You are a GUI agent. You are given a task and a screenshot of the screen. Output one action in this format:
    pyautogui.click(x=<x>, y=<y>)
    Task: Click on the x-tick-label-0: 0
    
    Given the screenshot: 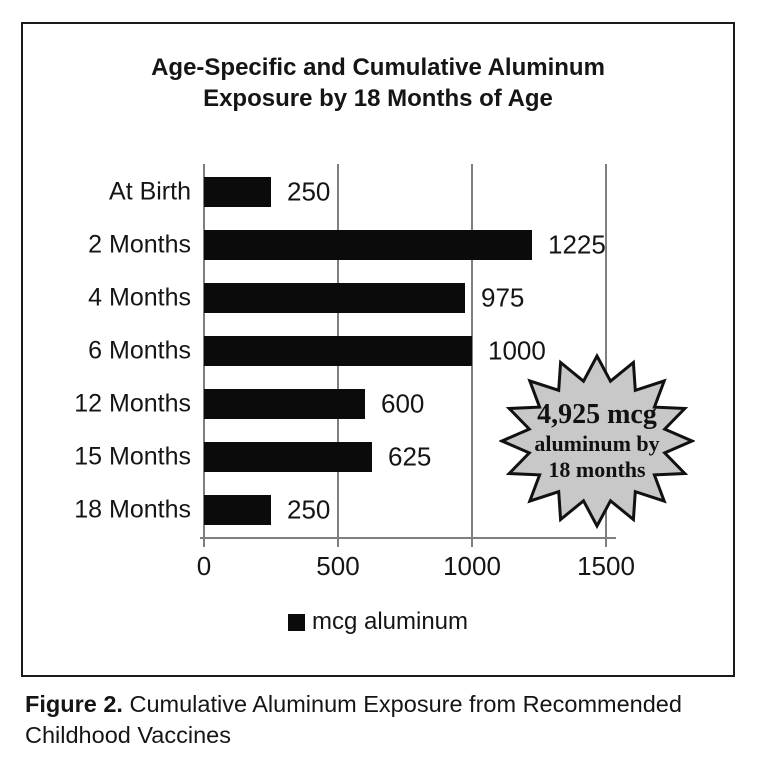 What is the action you would take?
    pyautogui.click(x=204, y=566)
    